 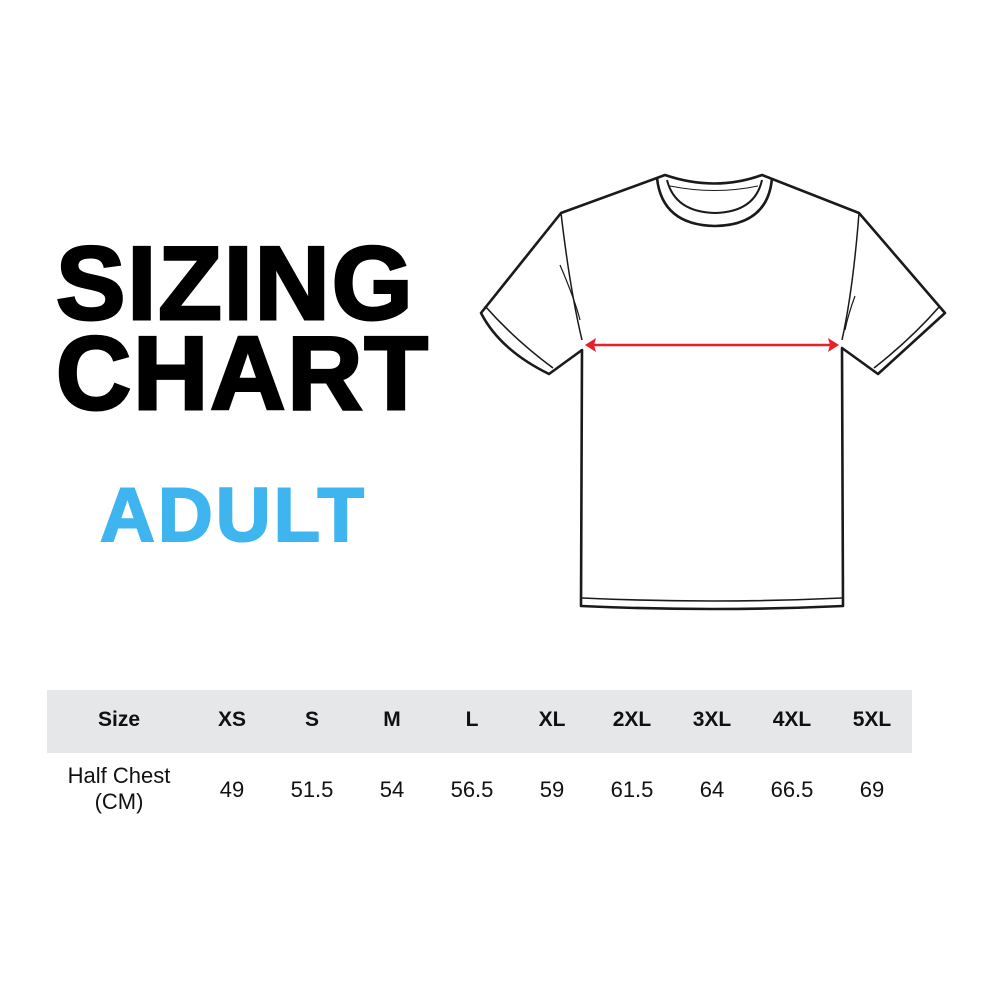 I want to click on chest-measure-arrow, so click(x=712, y=345).